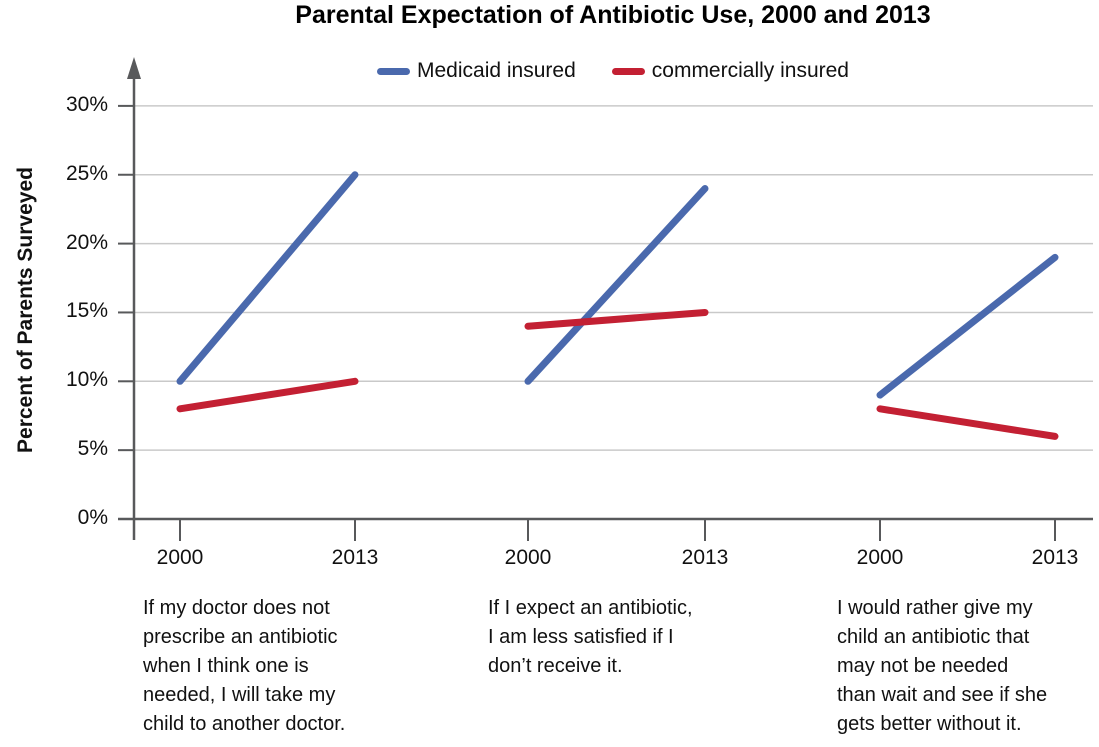 The width and height of the screenshot is (1099, 747). What do you see at coordinates (967, 326) in the screenshot?
I see `series-line-panel3-medicaid` at bounding box center [967, 326].